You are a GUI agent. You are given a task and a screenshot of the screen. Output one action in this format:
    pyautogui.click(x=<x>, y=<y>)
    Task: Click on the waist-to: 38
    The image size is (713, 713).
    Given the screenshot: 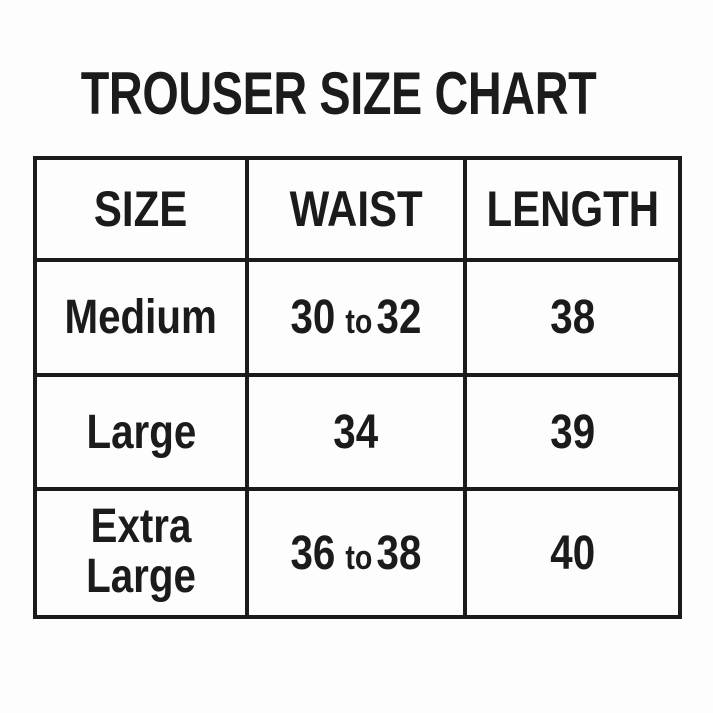 What is the action you would take?
    pyautogui.click(x=399, y=553)
    